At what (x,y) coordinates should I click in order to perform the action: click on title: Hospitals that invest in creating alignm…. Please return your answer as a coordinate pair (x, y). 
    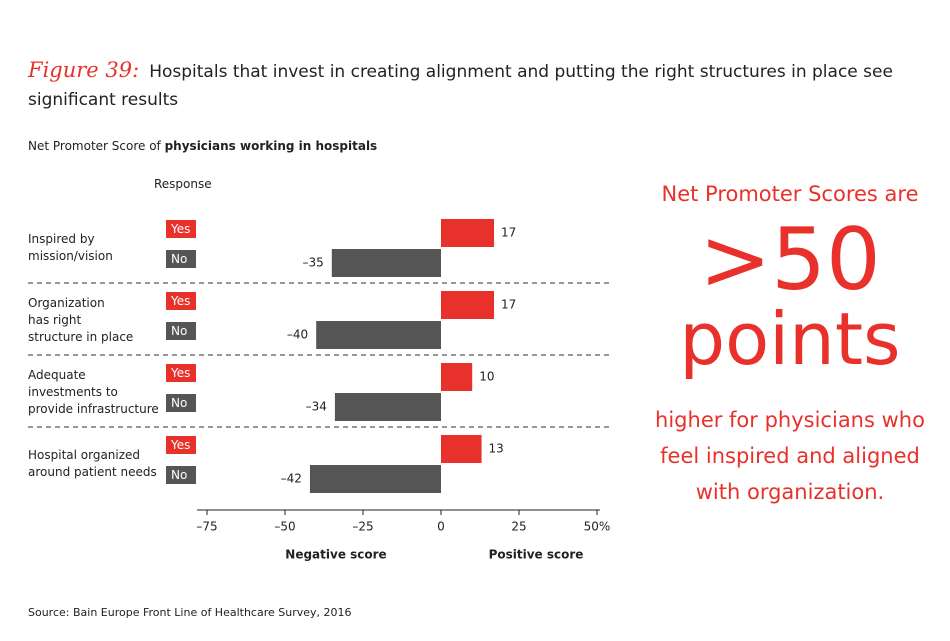
    Looking at the image, I should click on (460, 86).